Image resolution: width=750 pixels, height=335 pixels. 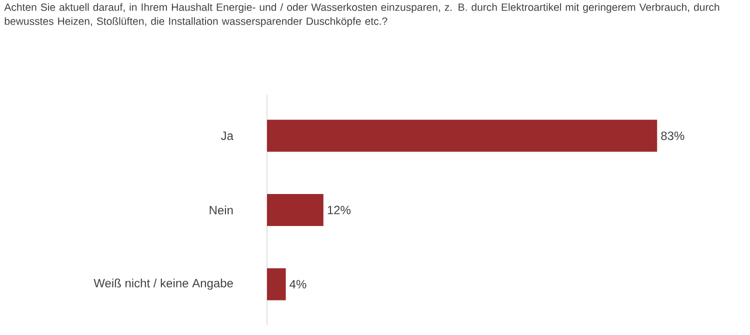 What do you see at coordinates (221, 210) in the screenshot?
I see `y-tick-label: Nein` at bounding box center [221, 210].